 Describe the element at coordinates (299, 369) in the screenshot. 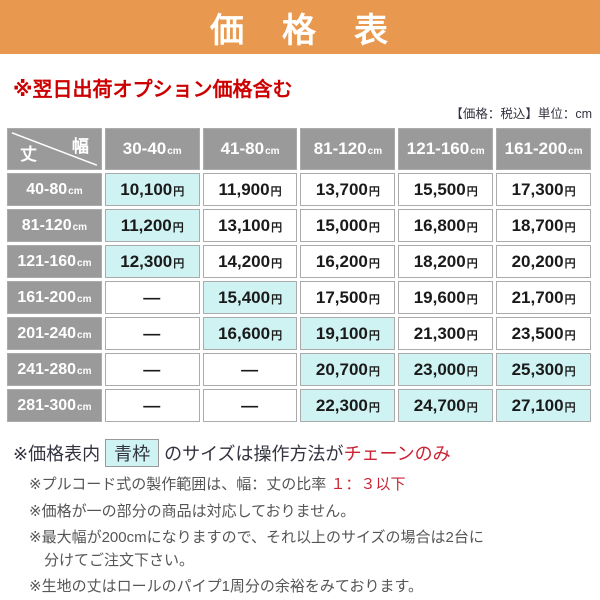

I see `table-row: 241-280cm — — 20,700円 23,000円 25,300円` at that location.